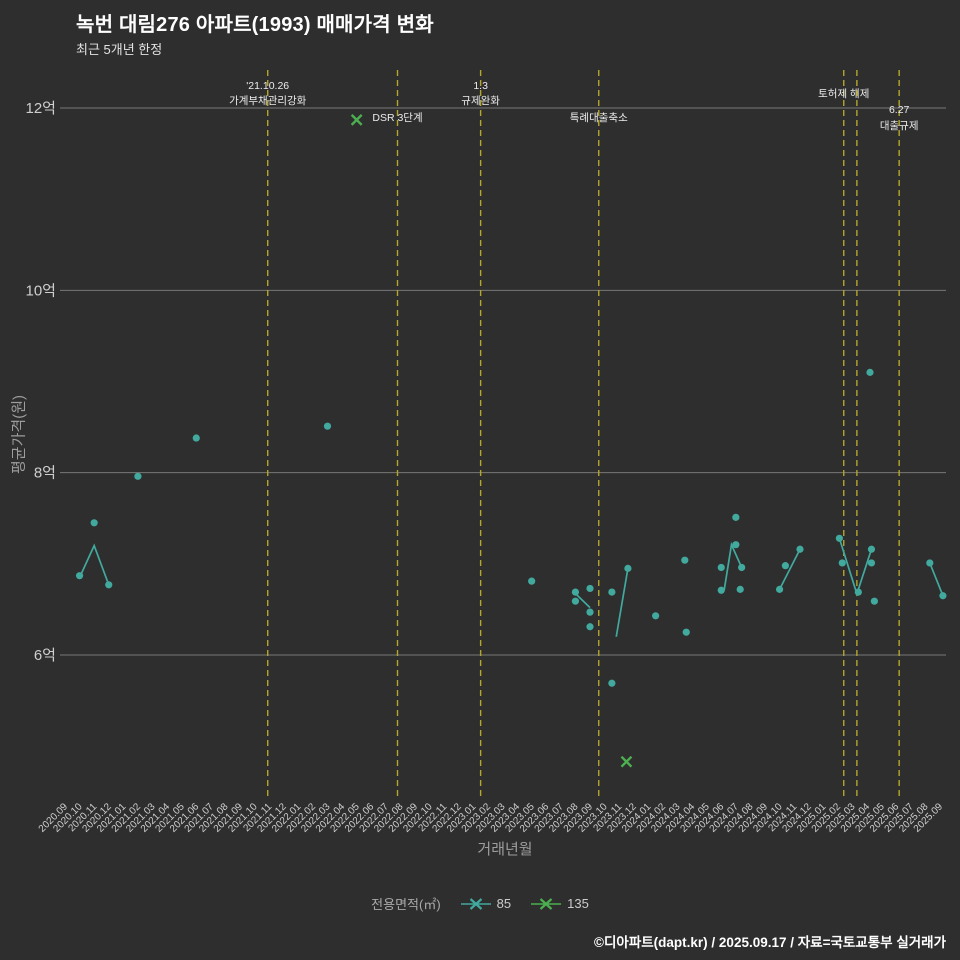 Image resolution: width=960 pixels, height=960 pixels. What do you see at coordinates (578, 903) in the screenshot?
I see `legend-item-label: 135` at bounding box center [578, 903].